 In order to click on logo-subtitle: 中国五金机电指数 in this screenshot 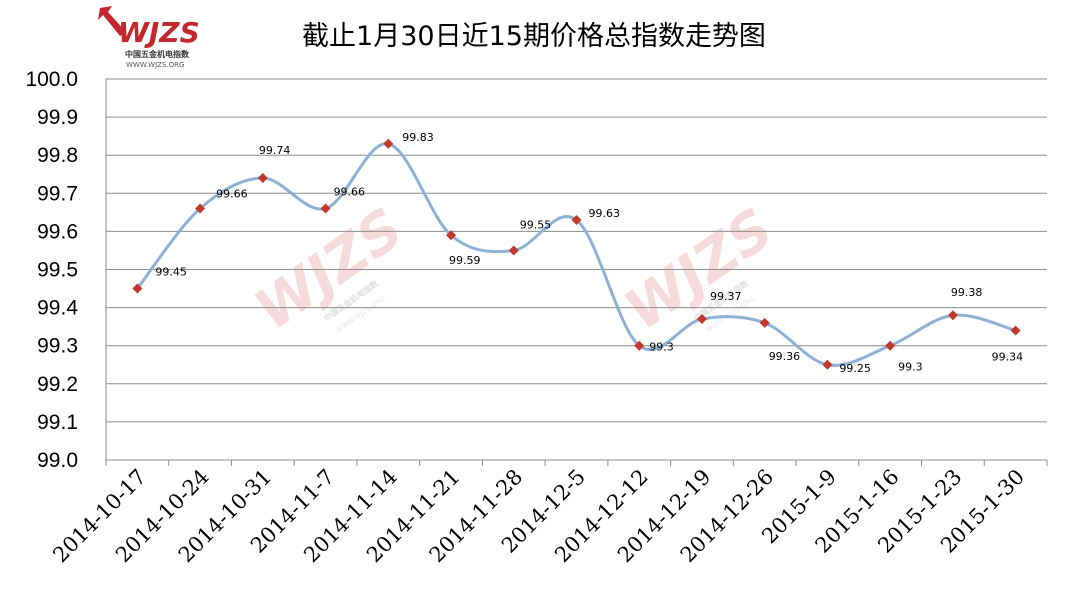, I will do `click(157, 54)`.